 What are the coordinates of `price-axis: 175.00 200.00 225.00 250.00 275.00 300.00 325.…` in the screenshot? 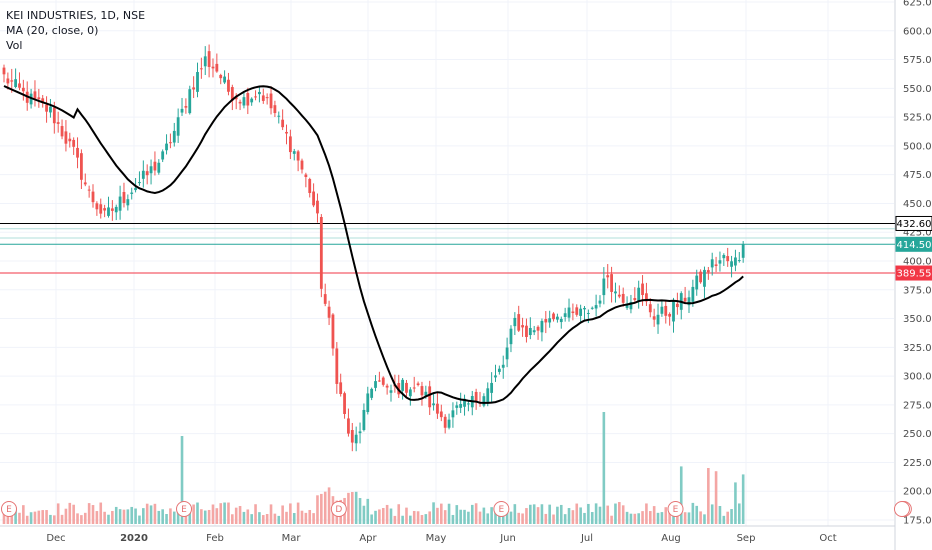 It's located at (917, 263).